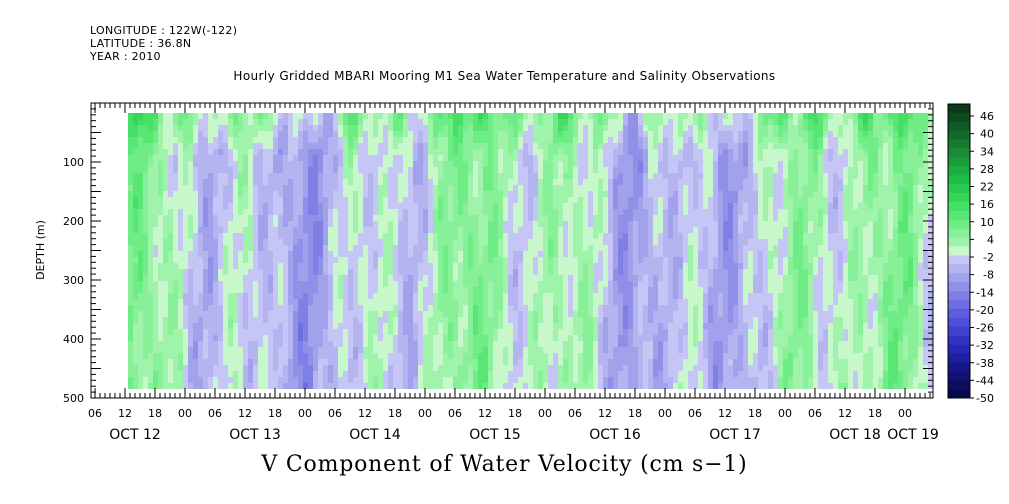 The height and width of the screenshot is (504, 1009). What do you see at coordinates (985, 328) in the screenshot?
I see `colorbar-label: -26` at bounding box center [985, 328].